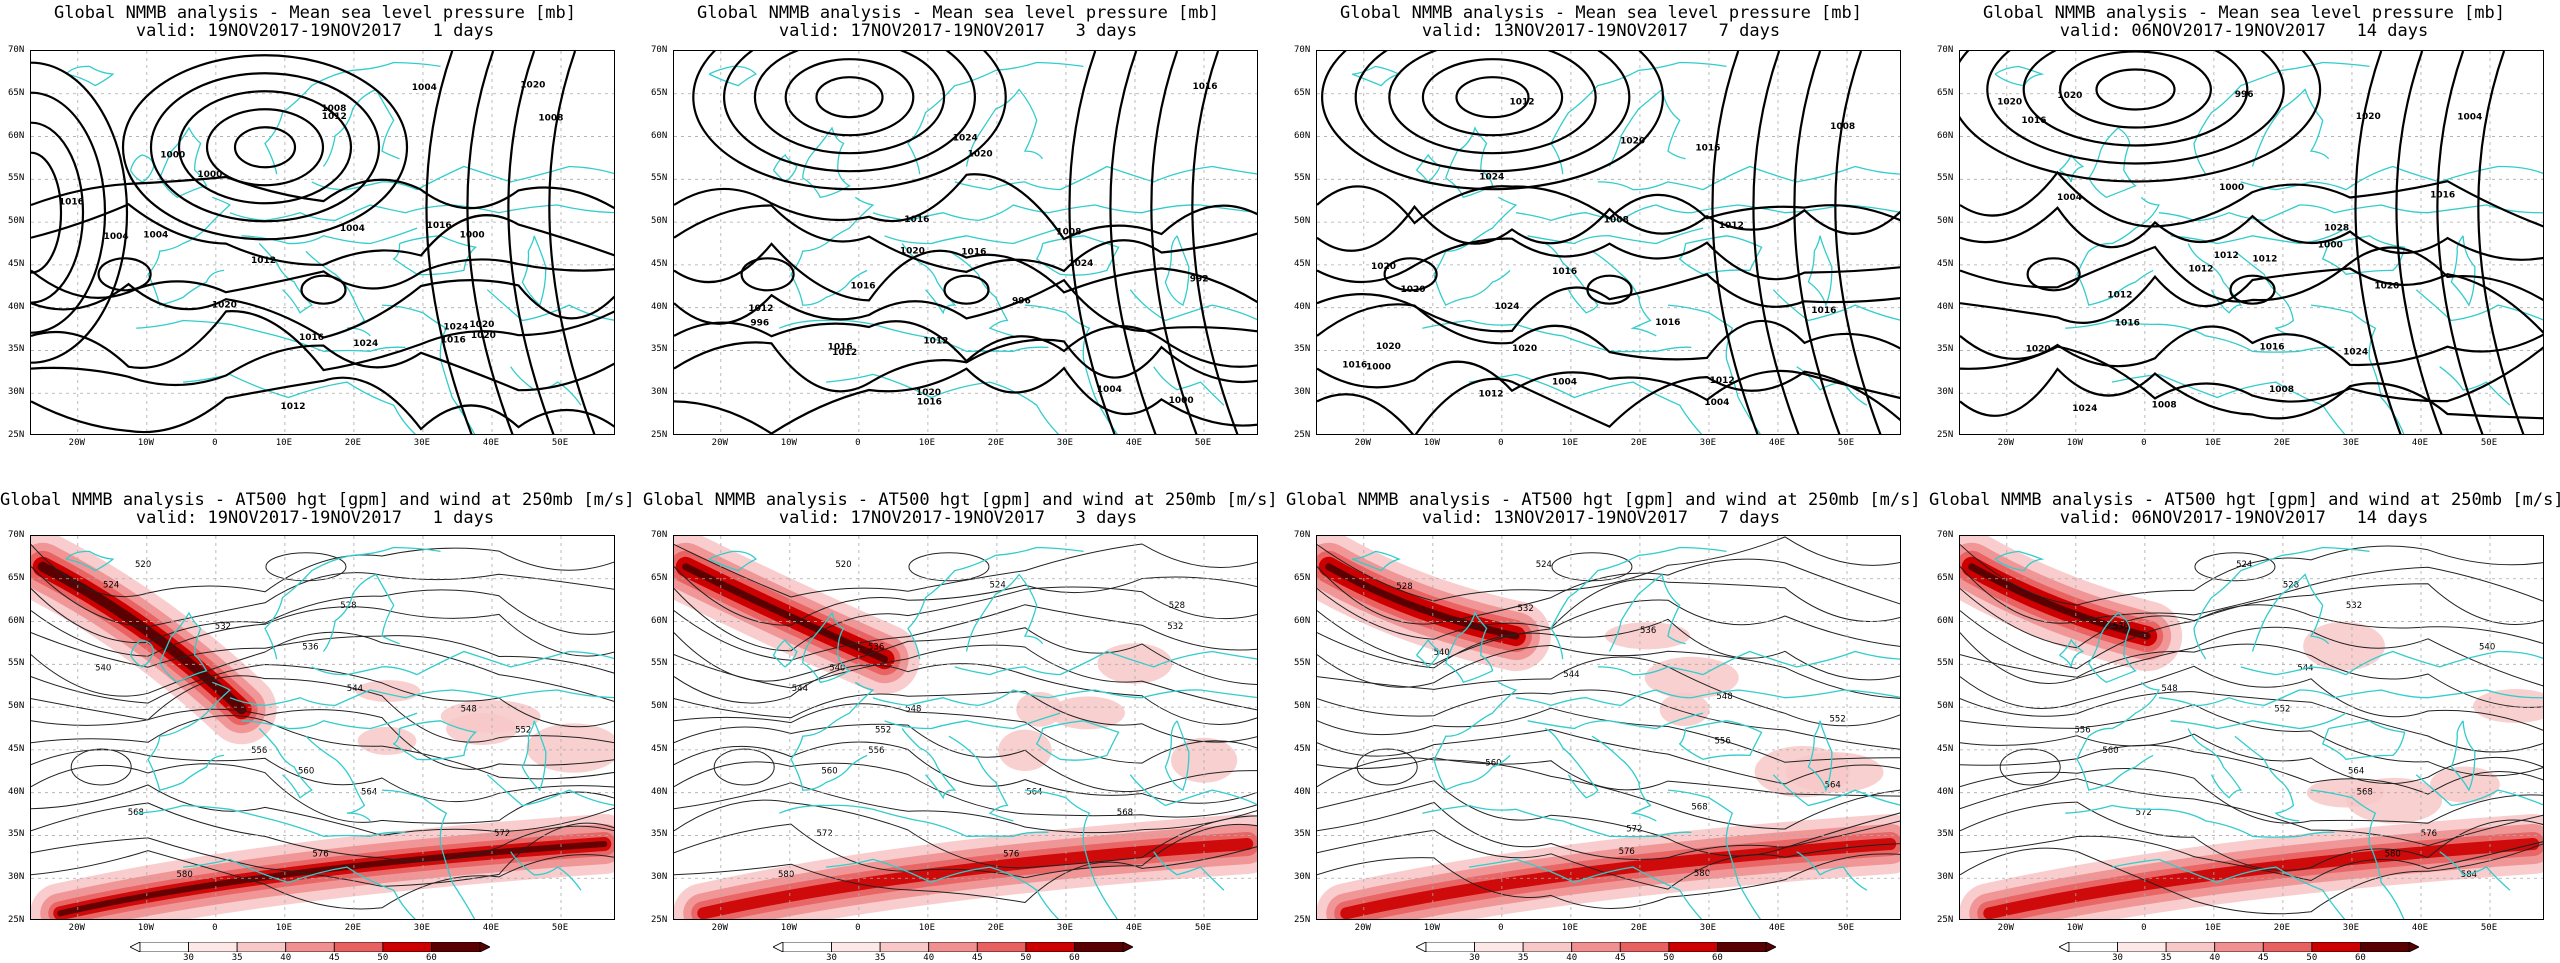  I want to click on lat-label: 70N, so click(16, 50).